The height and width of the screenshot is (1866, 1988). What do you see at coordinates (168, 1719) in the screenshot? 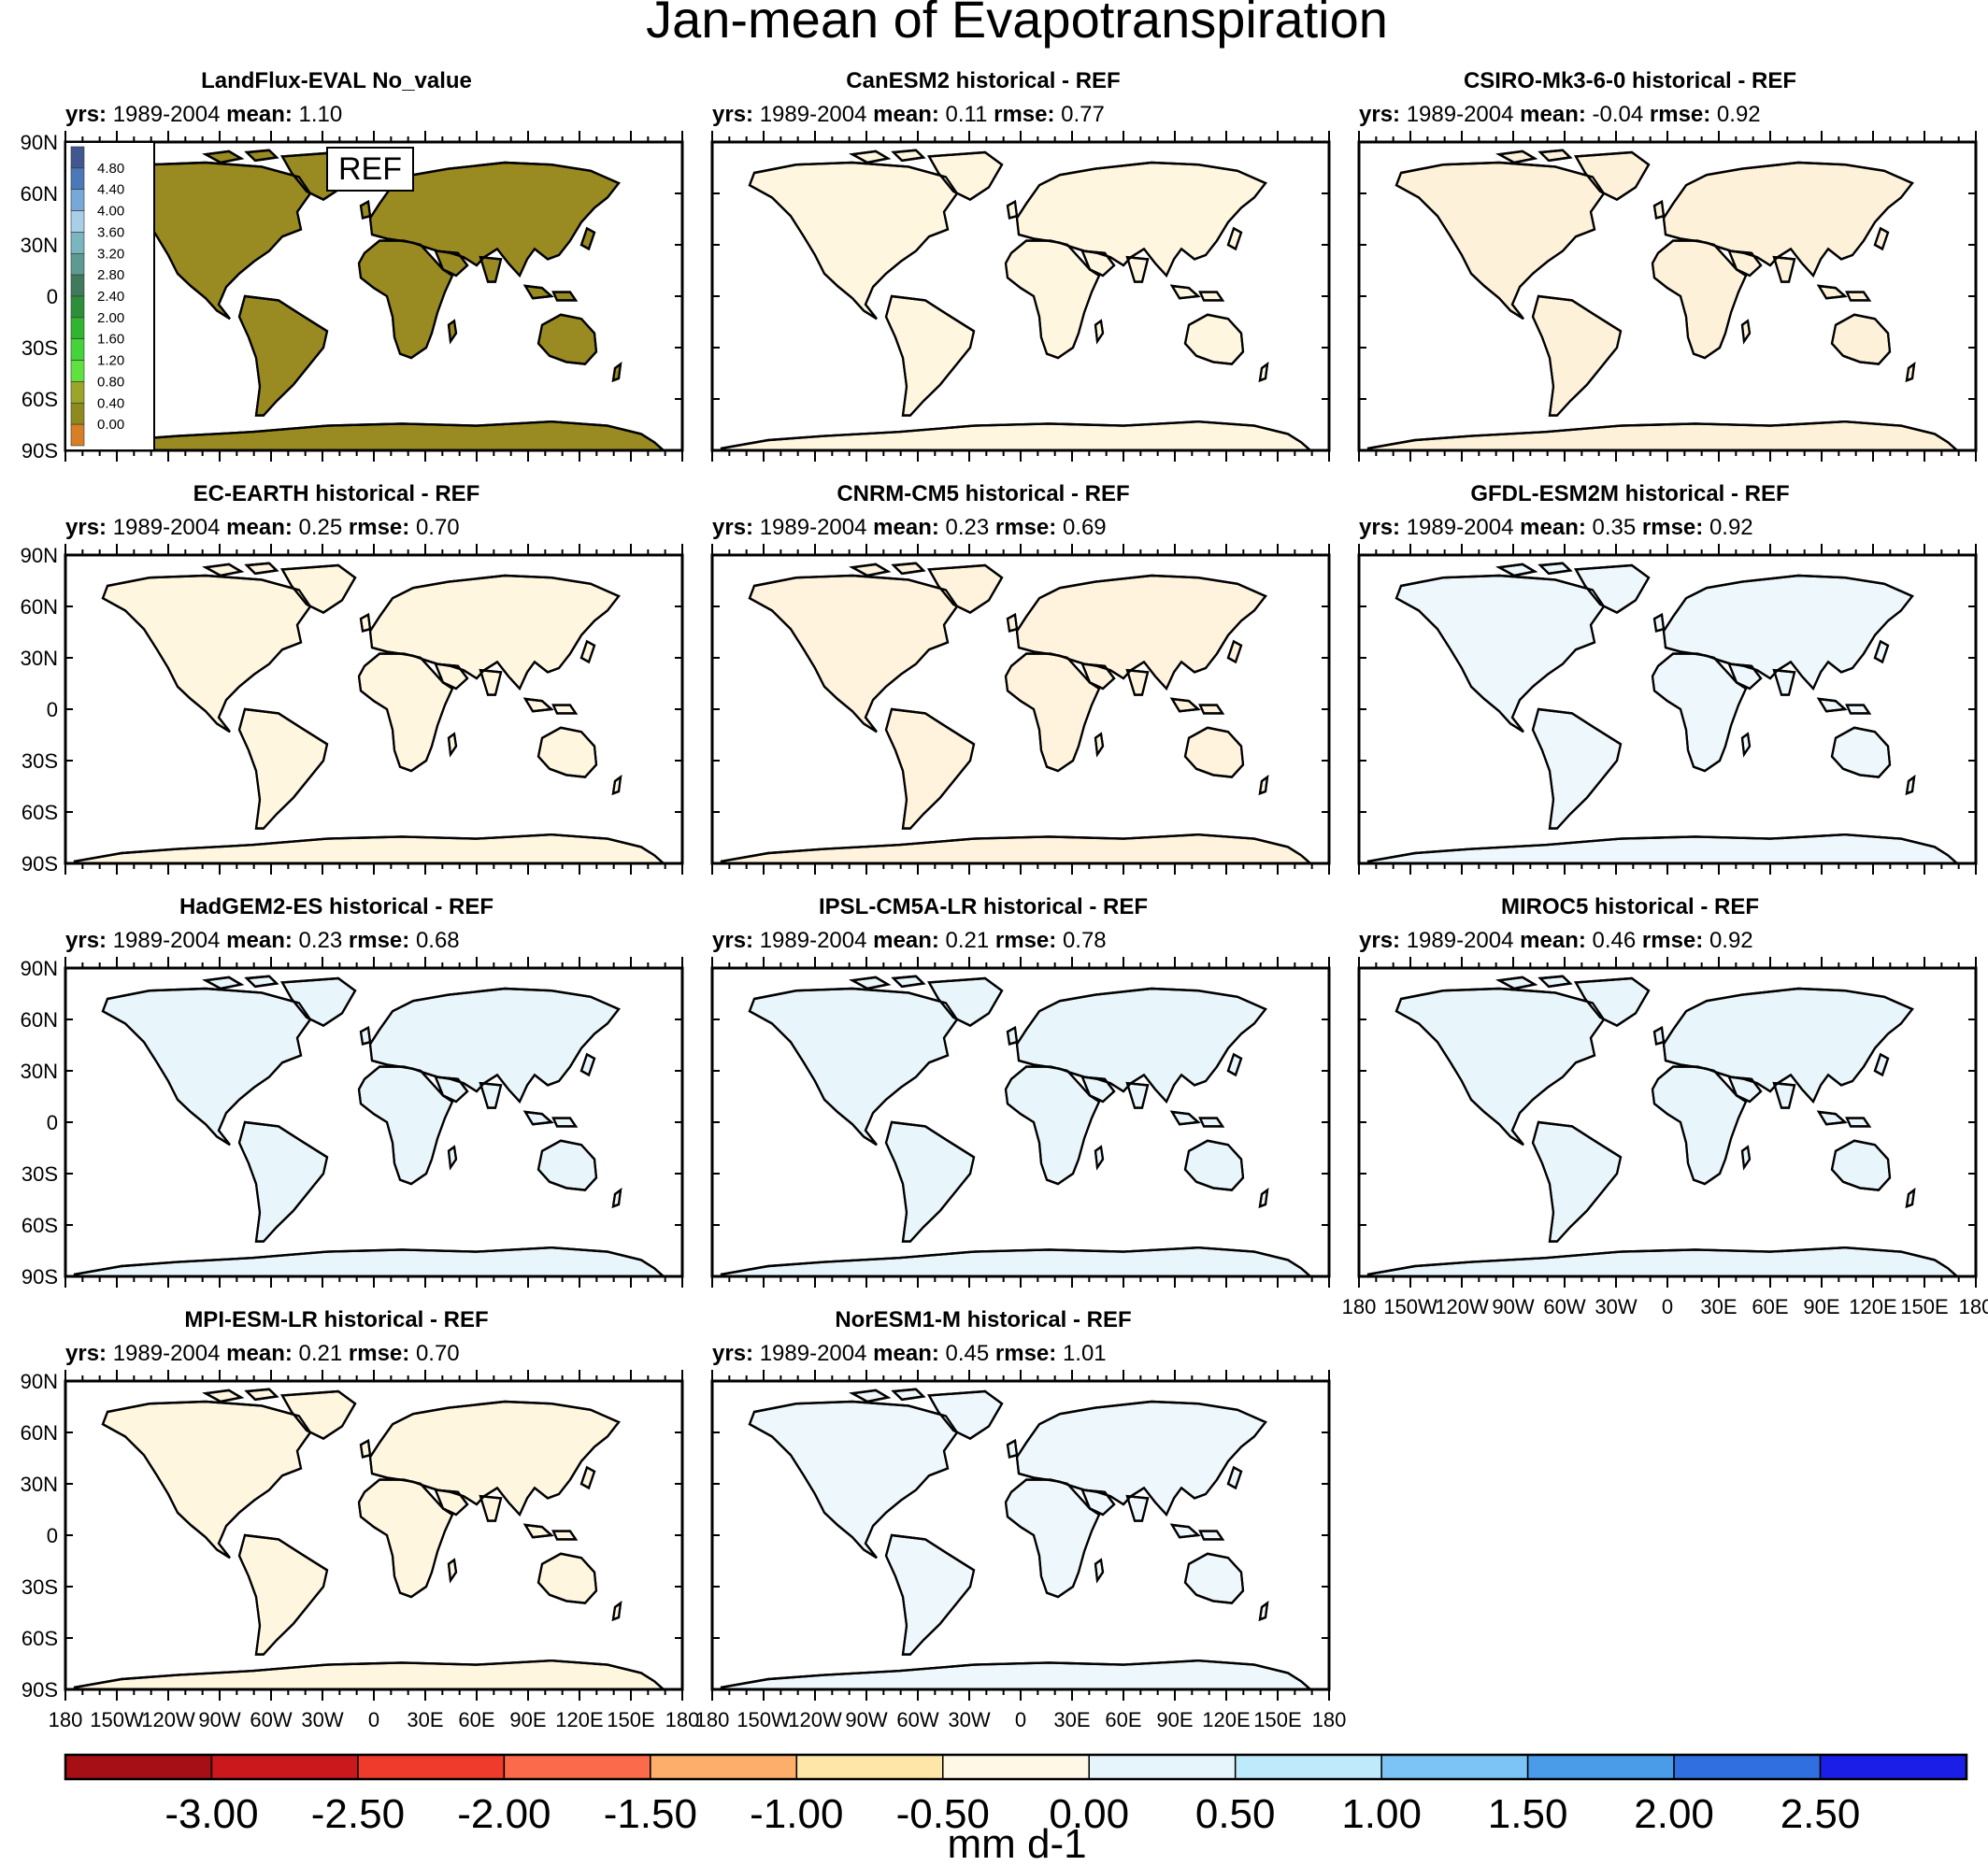
I see `lon-tick-label: 120W` at bounding box center [168, 1719].